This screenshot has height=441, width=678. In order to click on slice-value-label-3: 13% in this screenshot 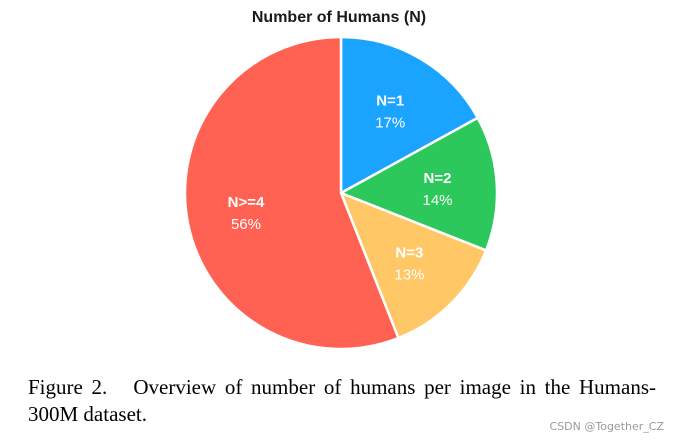, I will do `click(409, 274)`.